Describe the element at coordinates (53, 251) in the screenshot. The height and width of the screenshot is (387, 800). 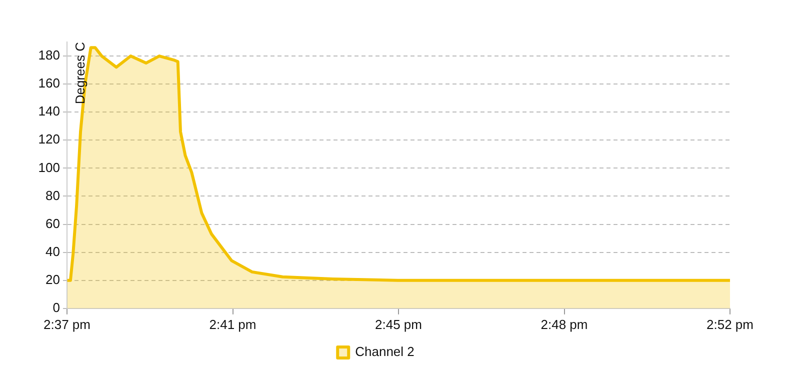
I see `y-tick-label: 40` at that location.